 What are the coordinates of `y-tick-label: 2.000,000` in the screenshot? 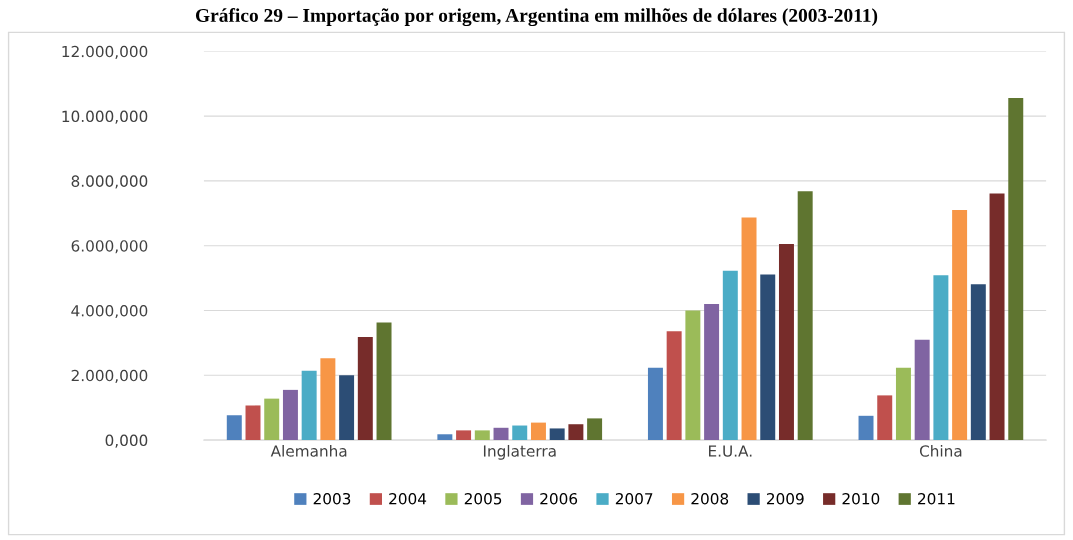 It's located at (109, 376).